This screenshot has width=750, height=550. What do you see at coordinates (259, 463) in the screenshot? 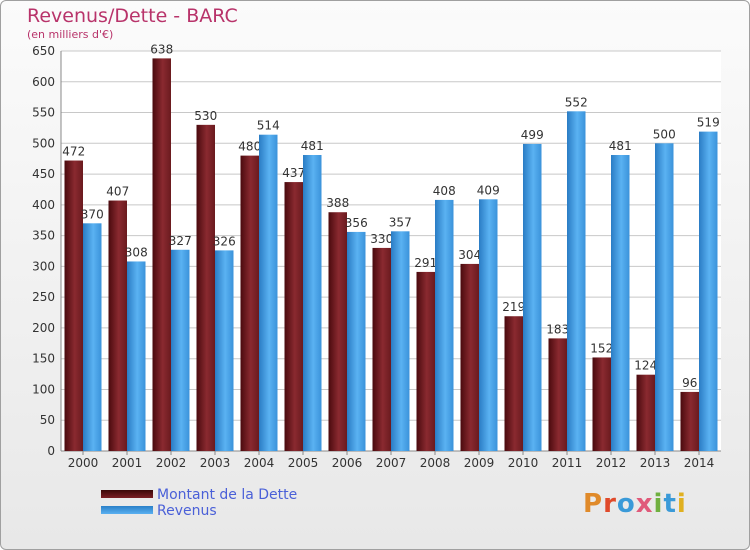
I see `x-tick-label: 2004` at bounding box center [259, 463].